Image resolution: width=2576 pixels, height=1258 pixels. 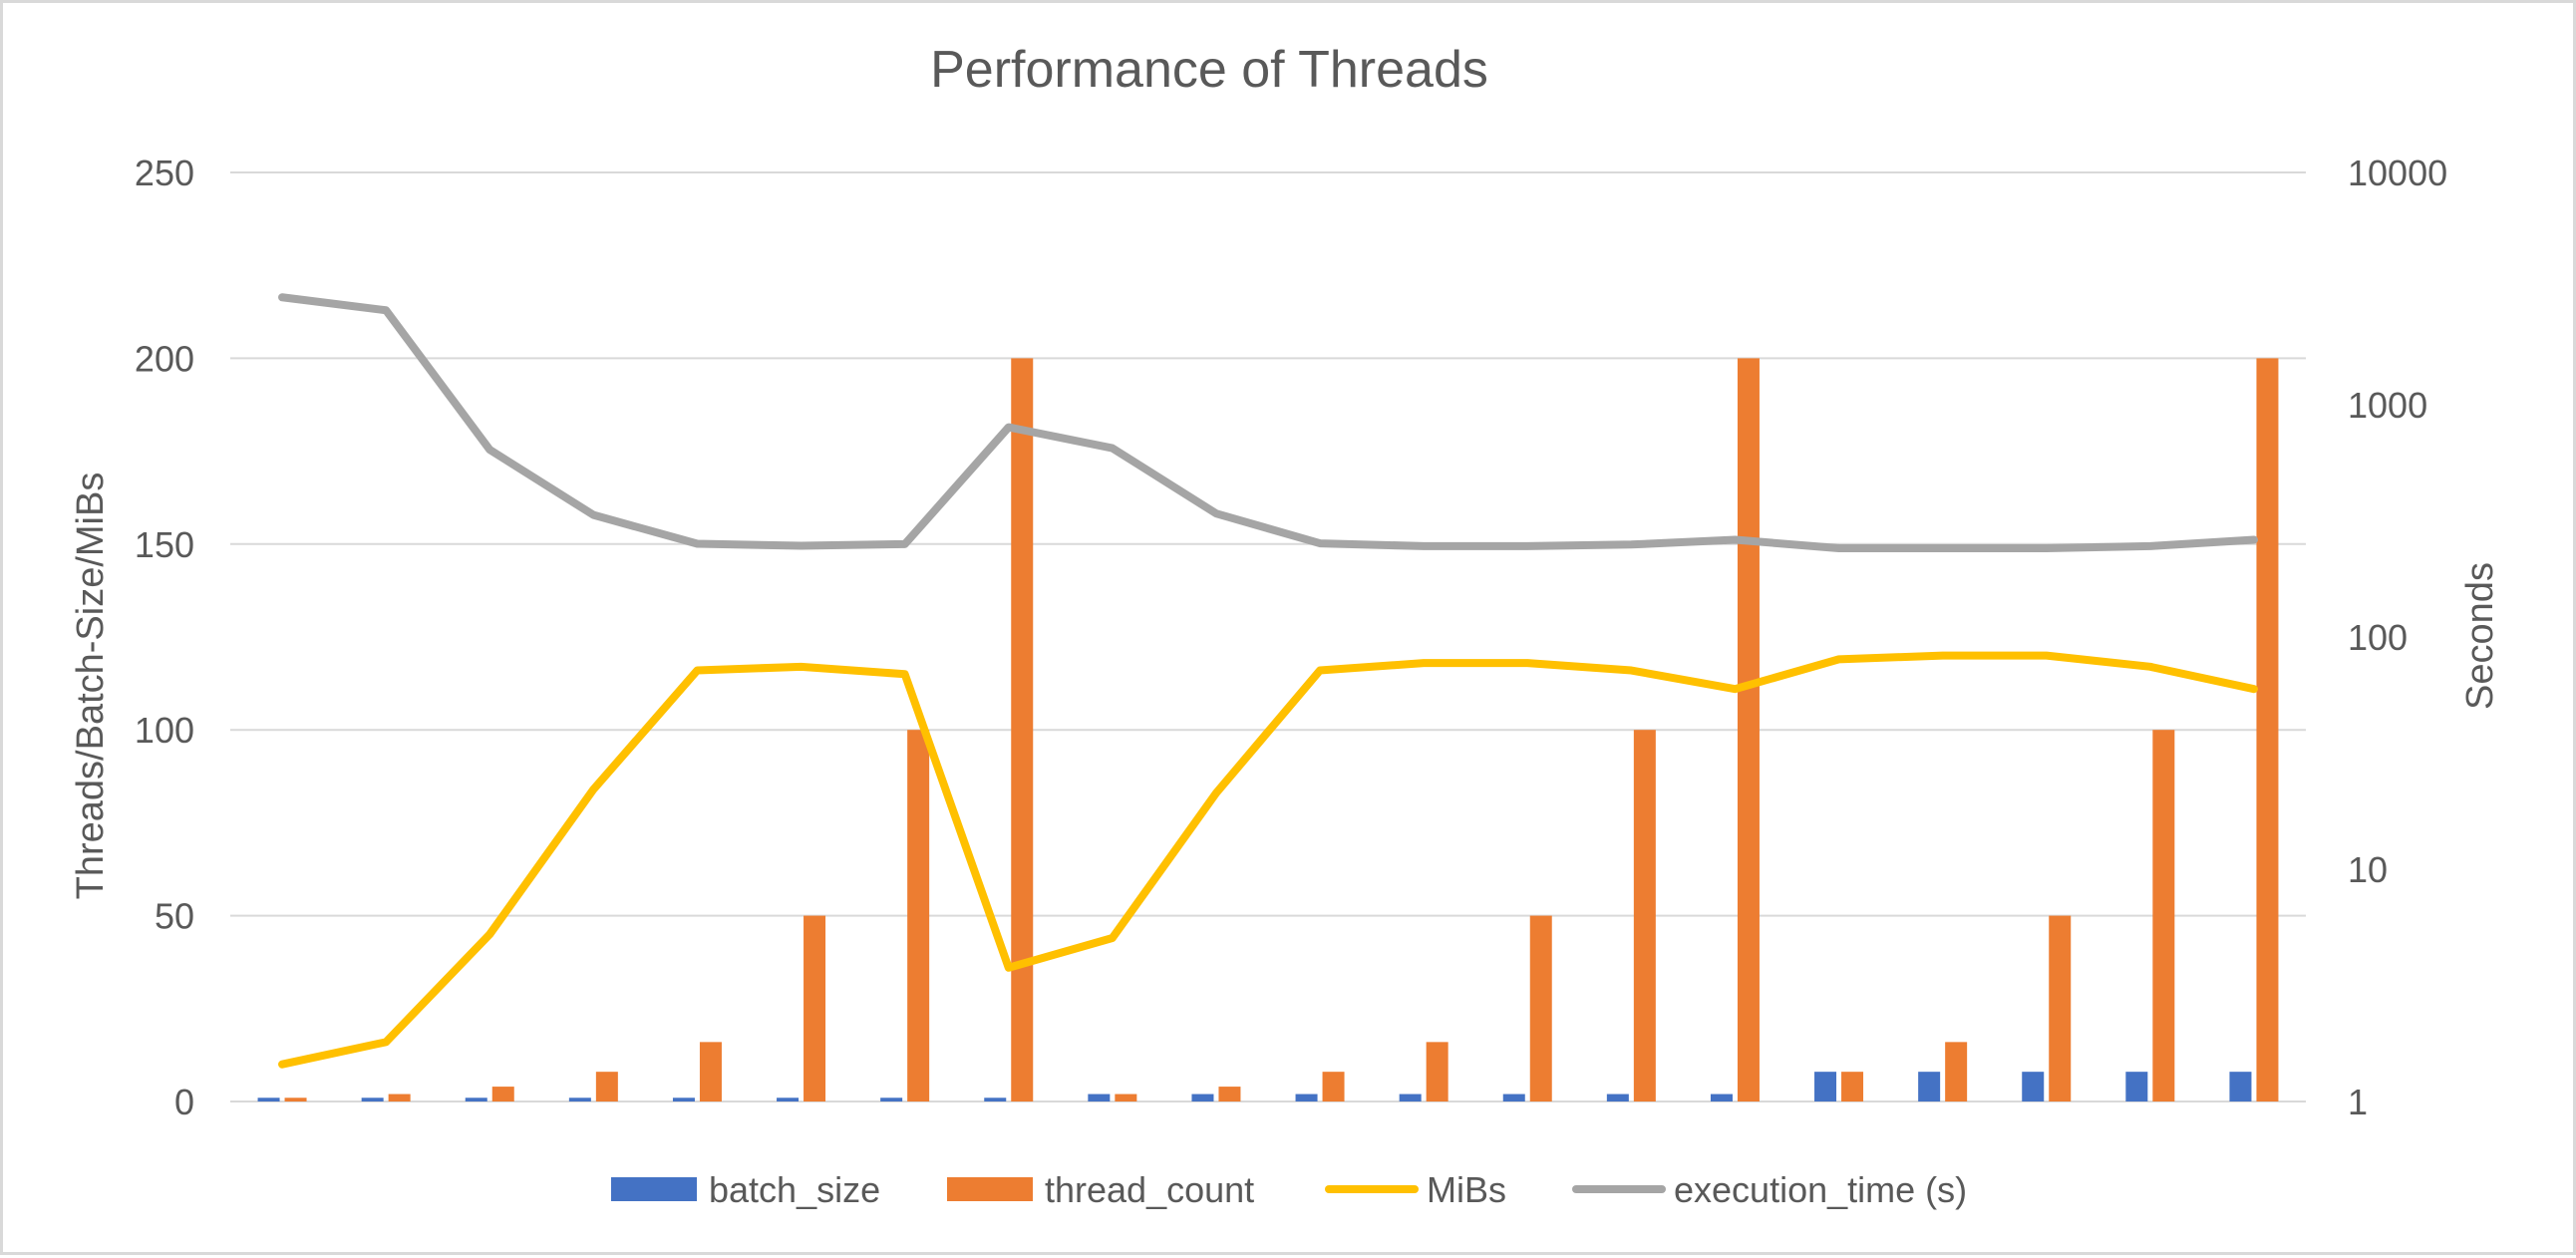 What do you see at coordinates (654, 1189) in the screenshot?
I see `legend-swatch-batch_size` at bounding box center [654, 1189].